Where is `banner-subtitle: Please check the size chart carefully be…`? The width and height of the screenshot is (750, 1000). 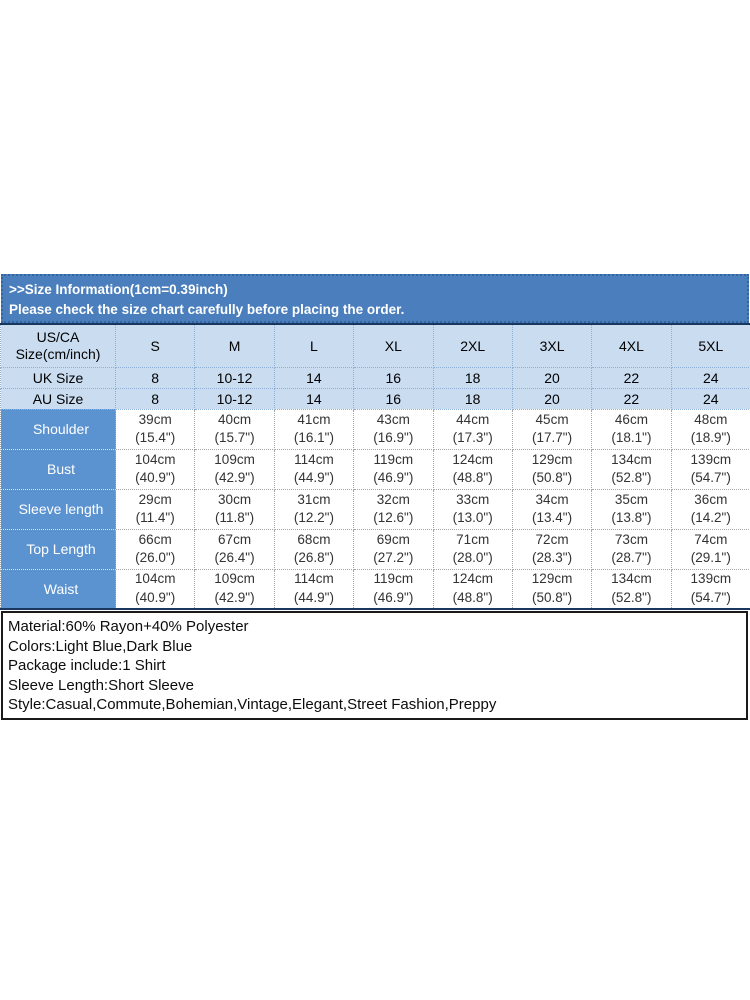 banner-subtitle: Please check the size chart carefully be… is located at coordinates (207, 309).